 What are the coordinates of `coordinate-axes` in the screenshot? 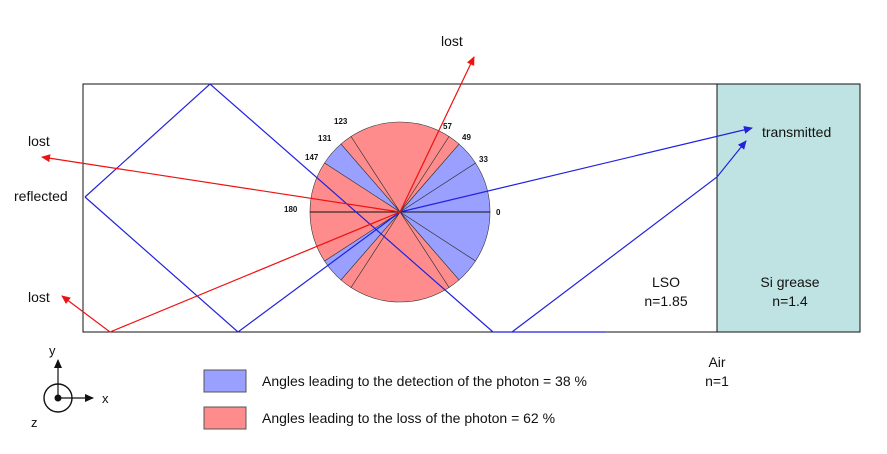 It's located at (68, 386).